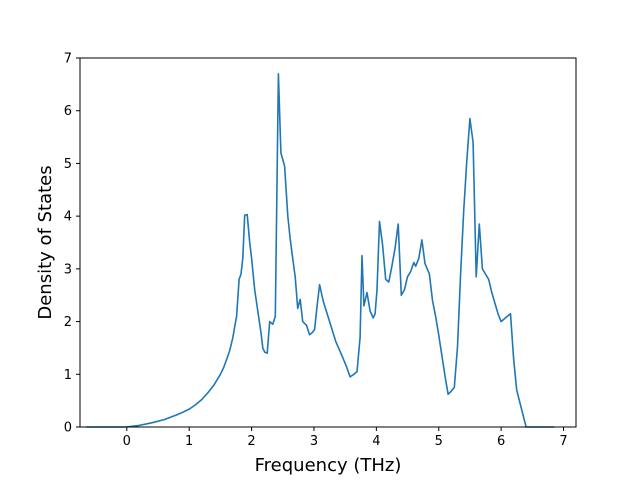 This screenshot has height=480, width=640. What do you see at coordinates (68, 269) in the screenshot?
I see `y-tick-label: 3` at bounding box center [68, 269].